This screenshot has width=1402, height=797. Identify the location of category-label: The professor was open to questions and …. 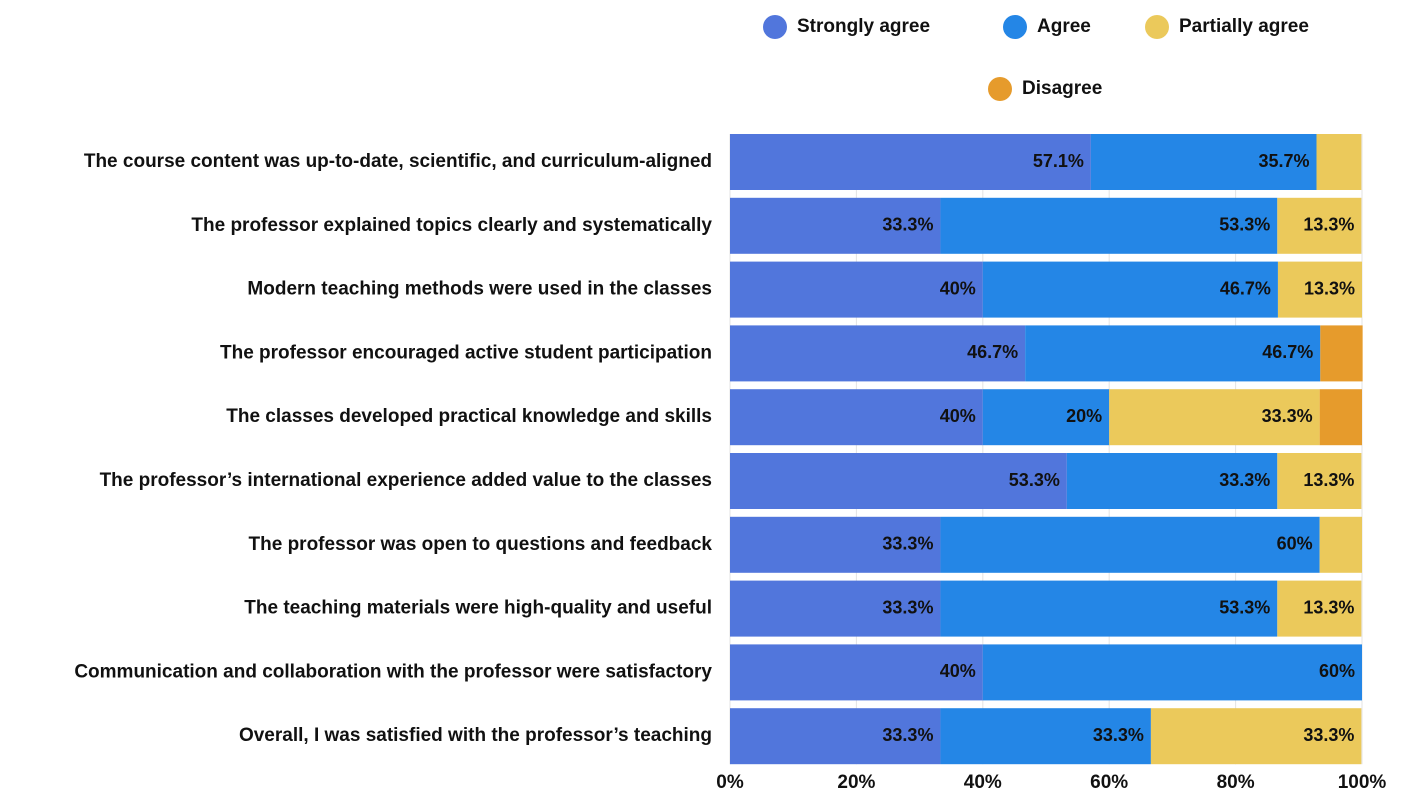
(481, 544).